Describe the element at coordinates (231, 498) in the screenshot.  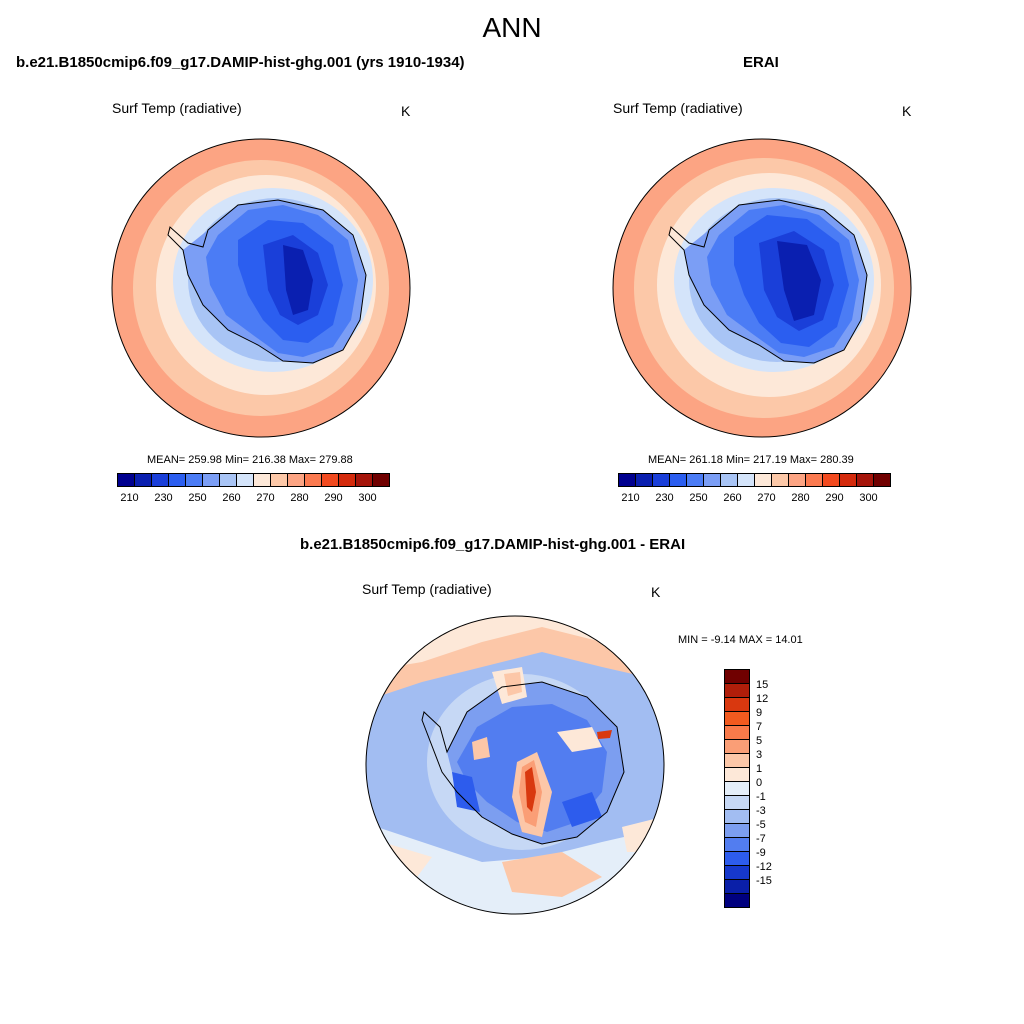
I see `model-colorbar-tick: 260` at that location.